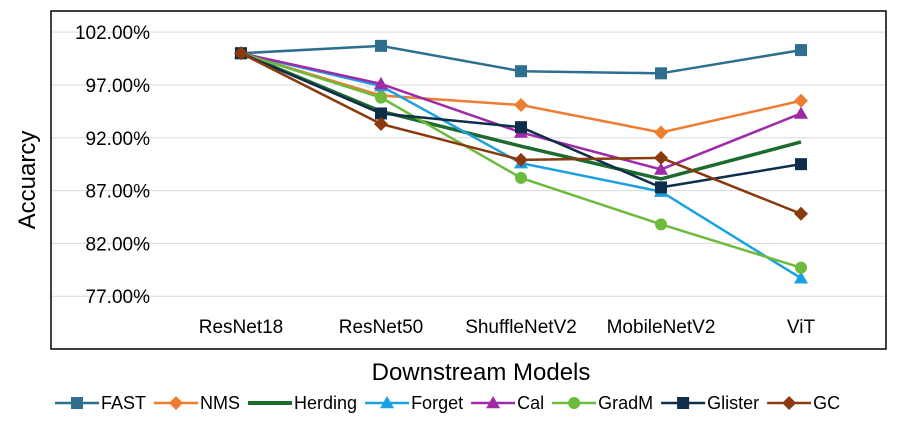  Describe the element at coordinates (661, 327) in the screenshot. I see `x-tick-label: MobileNetV2` at that location.